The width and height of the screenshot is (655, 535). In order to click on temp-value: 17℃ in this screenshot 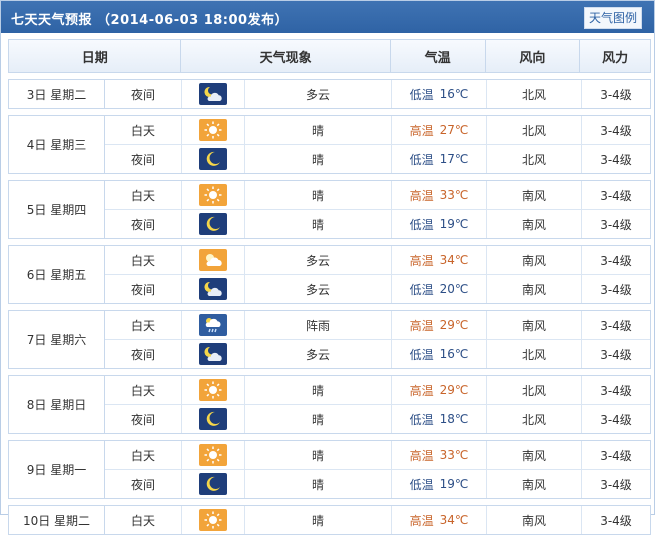, I will do `click(454, 159)`.